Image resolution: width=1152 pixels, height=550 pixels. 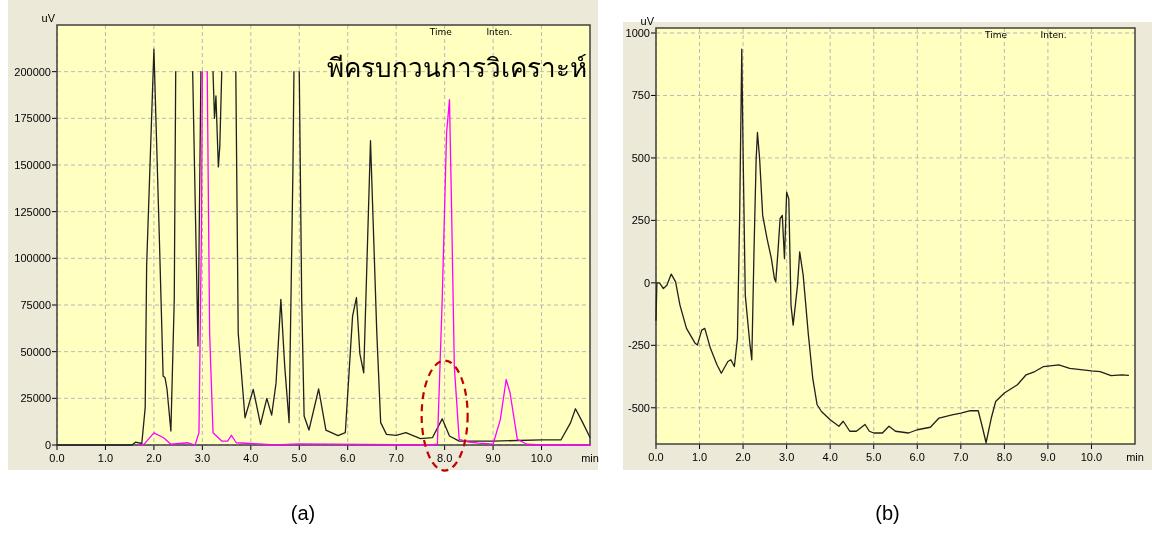 I want to click on y-tick-label: 250, so click(x=640, y=220).